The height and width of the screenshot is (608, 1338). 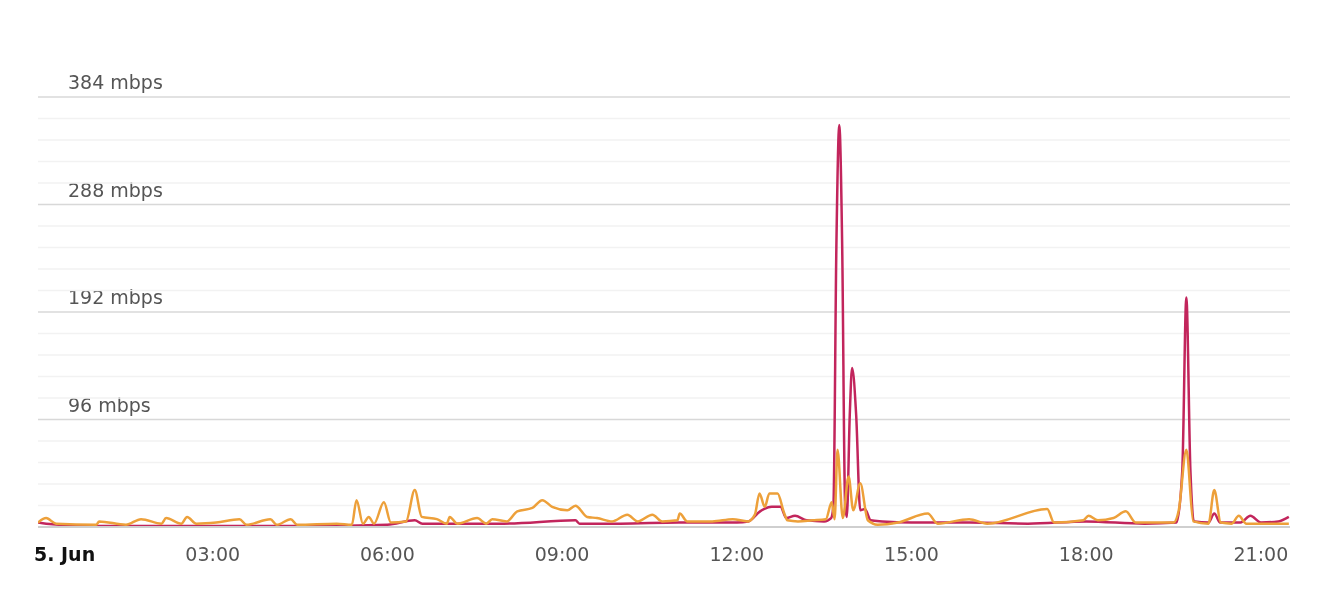 I want to click on x-tick-label: 21:00, so click(x=1261, y=554).